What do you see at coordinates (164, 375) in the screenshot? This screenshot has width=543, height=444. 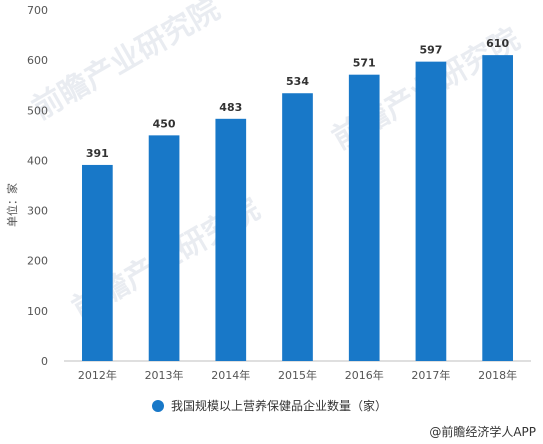 I see `x-tick-label: 2013年` at bounding box center [164, 375].